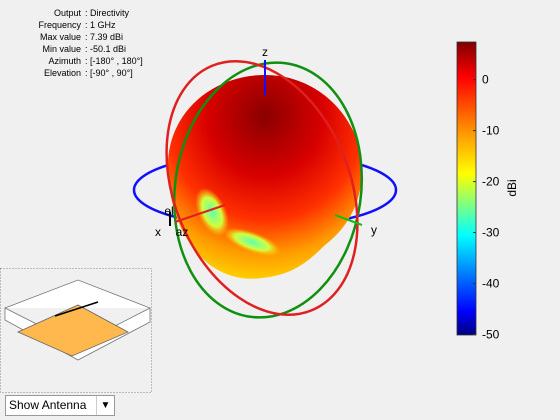  What do you see at coordinates (105, 49) in the screenshot?
I see `info-value: : -50.1 dBi` at bounding box center [105, 49].